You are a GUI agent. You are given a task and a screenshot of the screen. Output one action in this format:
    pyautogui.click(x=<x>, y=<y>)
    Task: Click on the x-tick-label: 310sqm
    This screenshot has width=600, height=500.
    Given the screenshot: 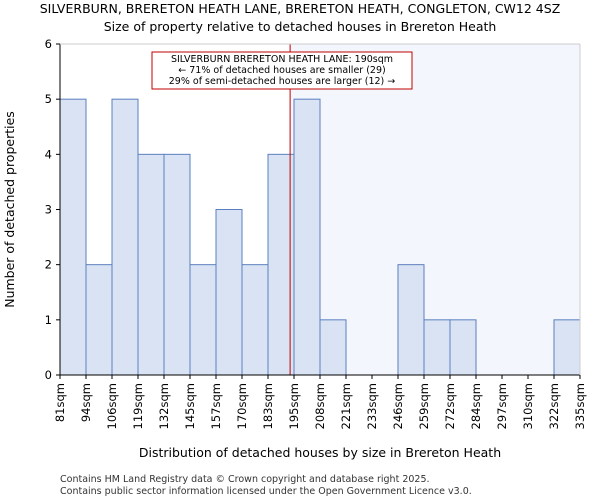 What is the action you would take?
    pyautogui.click(x=528, y=406)
    